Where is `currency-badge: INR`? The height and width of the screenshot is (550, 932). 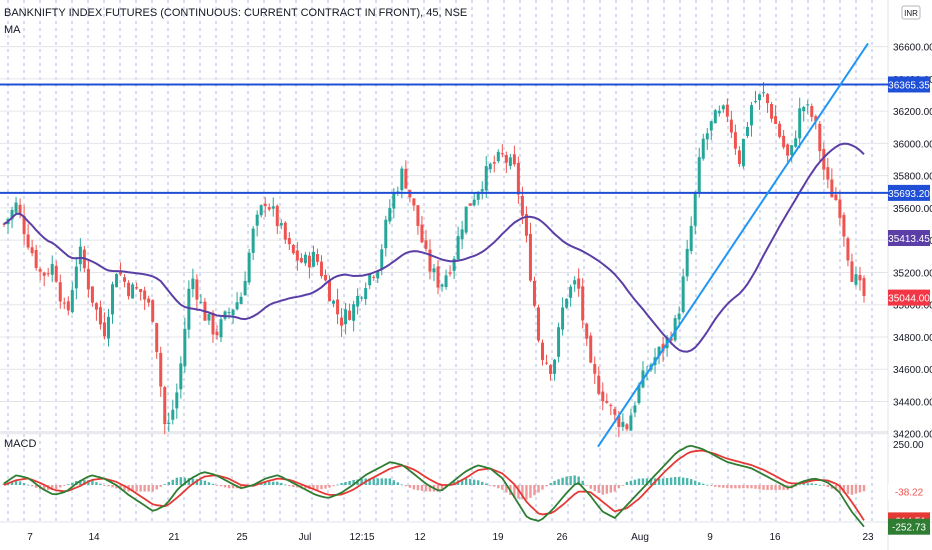 currency-badge: INR is located at coordinates (911, 12).